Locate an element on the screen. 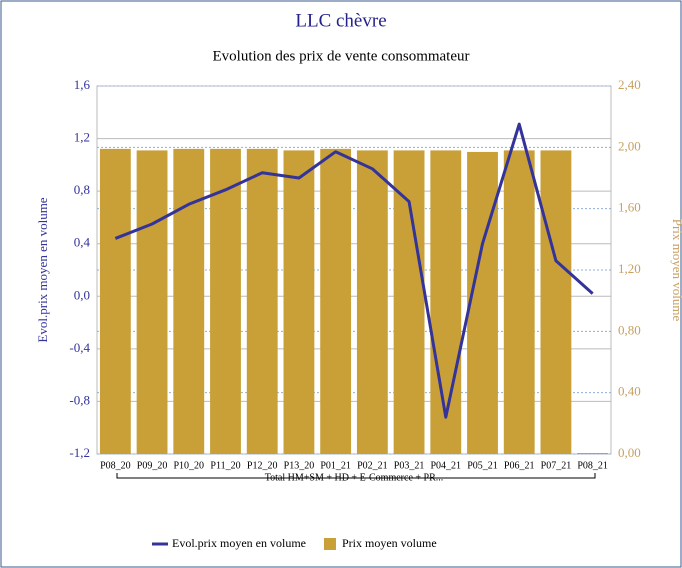  chart-subtitle: Evolution des prix de vente consommateur is located at coordinates (340, 56).